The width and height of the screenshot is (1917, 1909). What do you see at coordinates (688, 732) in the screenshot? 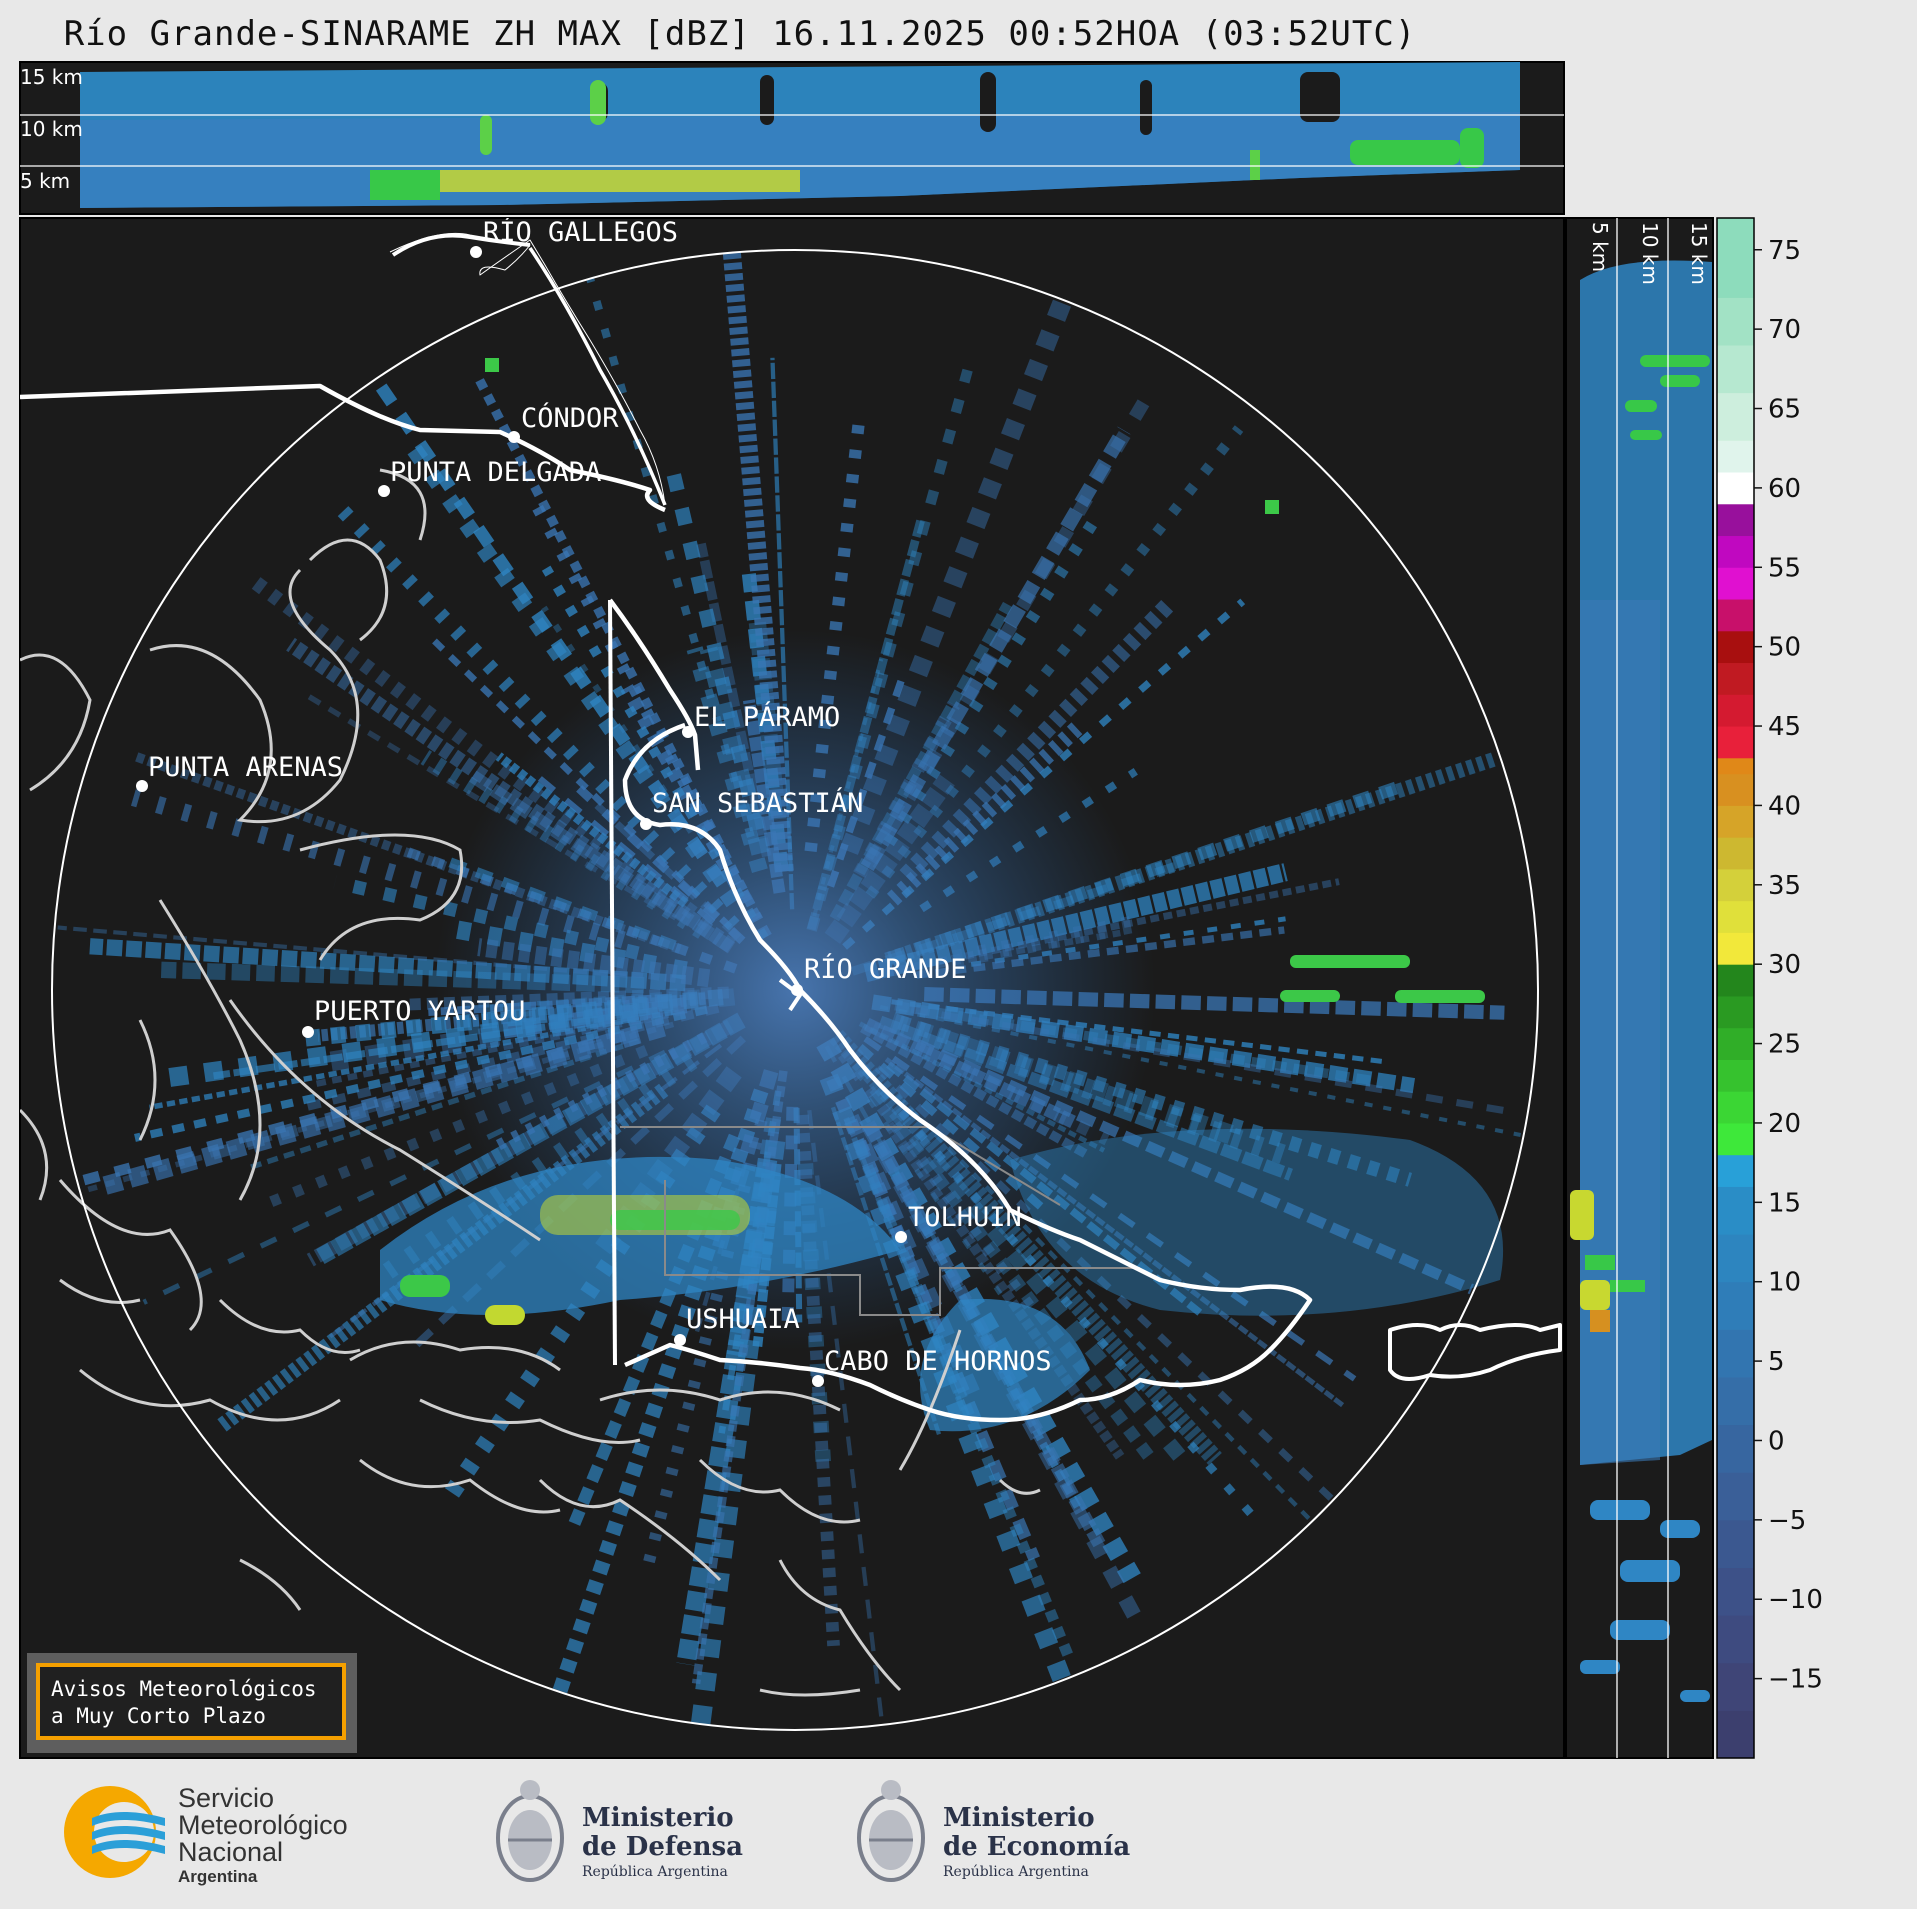
I see `city-dot-el-paramo` at bounding box center [688, 732].